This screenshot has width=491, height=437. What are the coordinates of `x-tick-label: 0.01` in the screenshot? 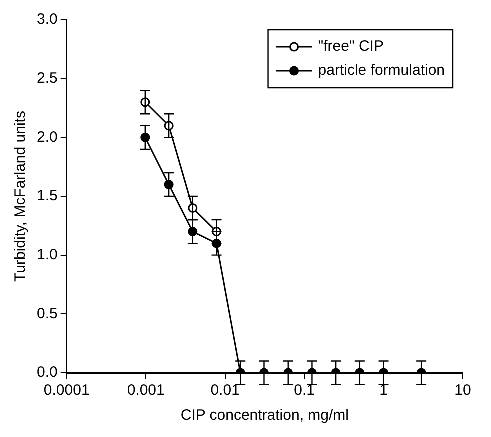 It's located at (225, 391).